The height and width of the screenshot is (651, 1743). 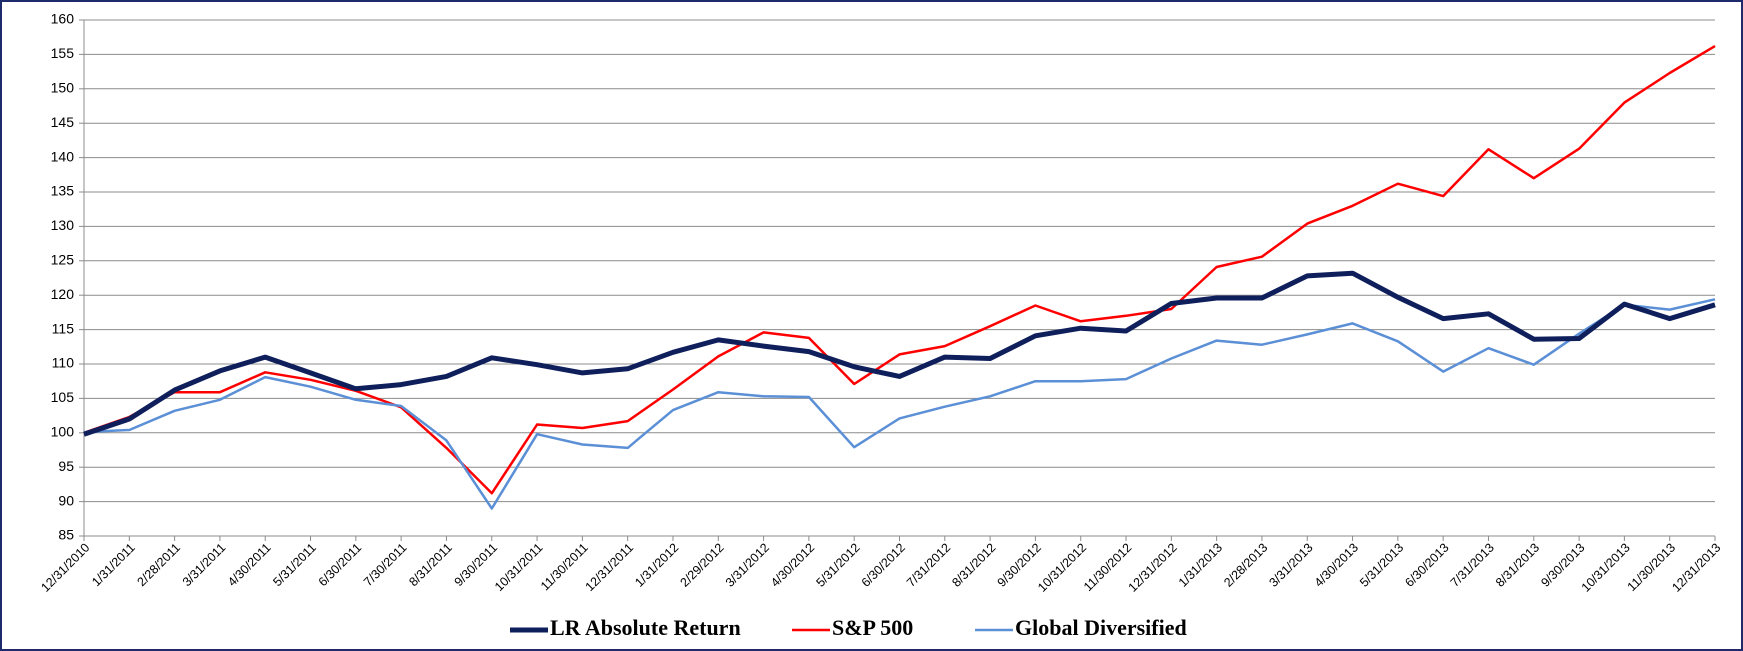 What do you see at coordinates (1336, 565) in the screenshot?
I see `x-tick-label: 4/30/2013` at bounding box center [1336, 565].